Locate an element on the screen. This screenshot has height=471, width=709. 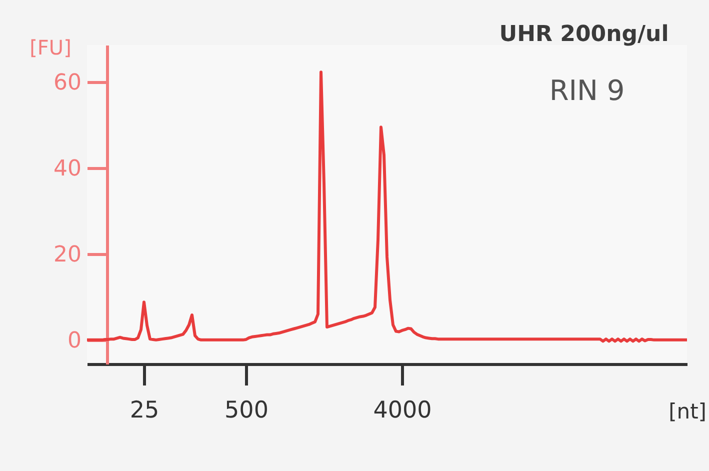
y-tick-label: 20 is located at coordinates (68, 255).